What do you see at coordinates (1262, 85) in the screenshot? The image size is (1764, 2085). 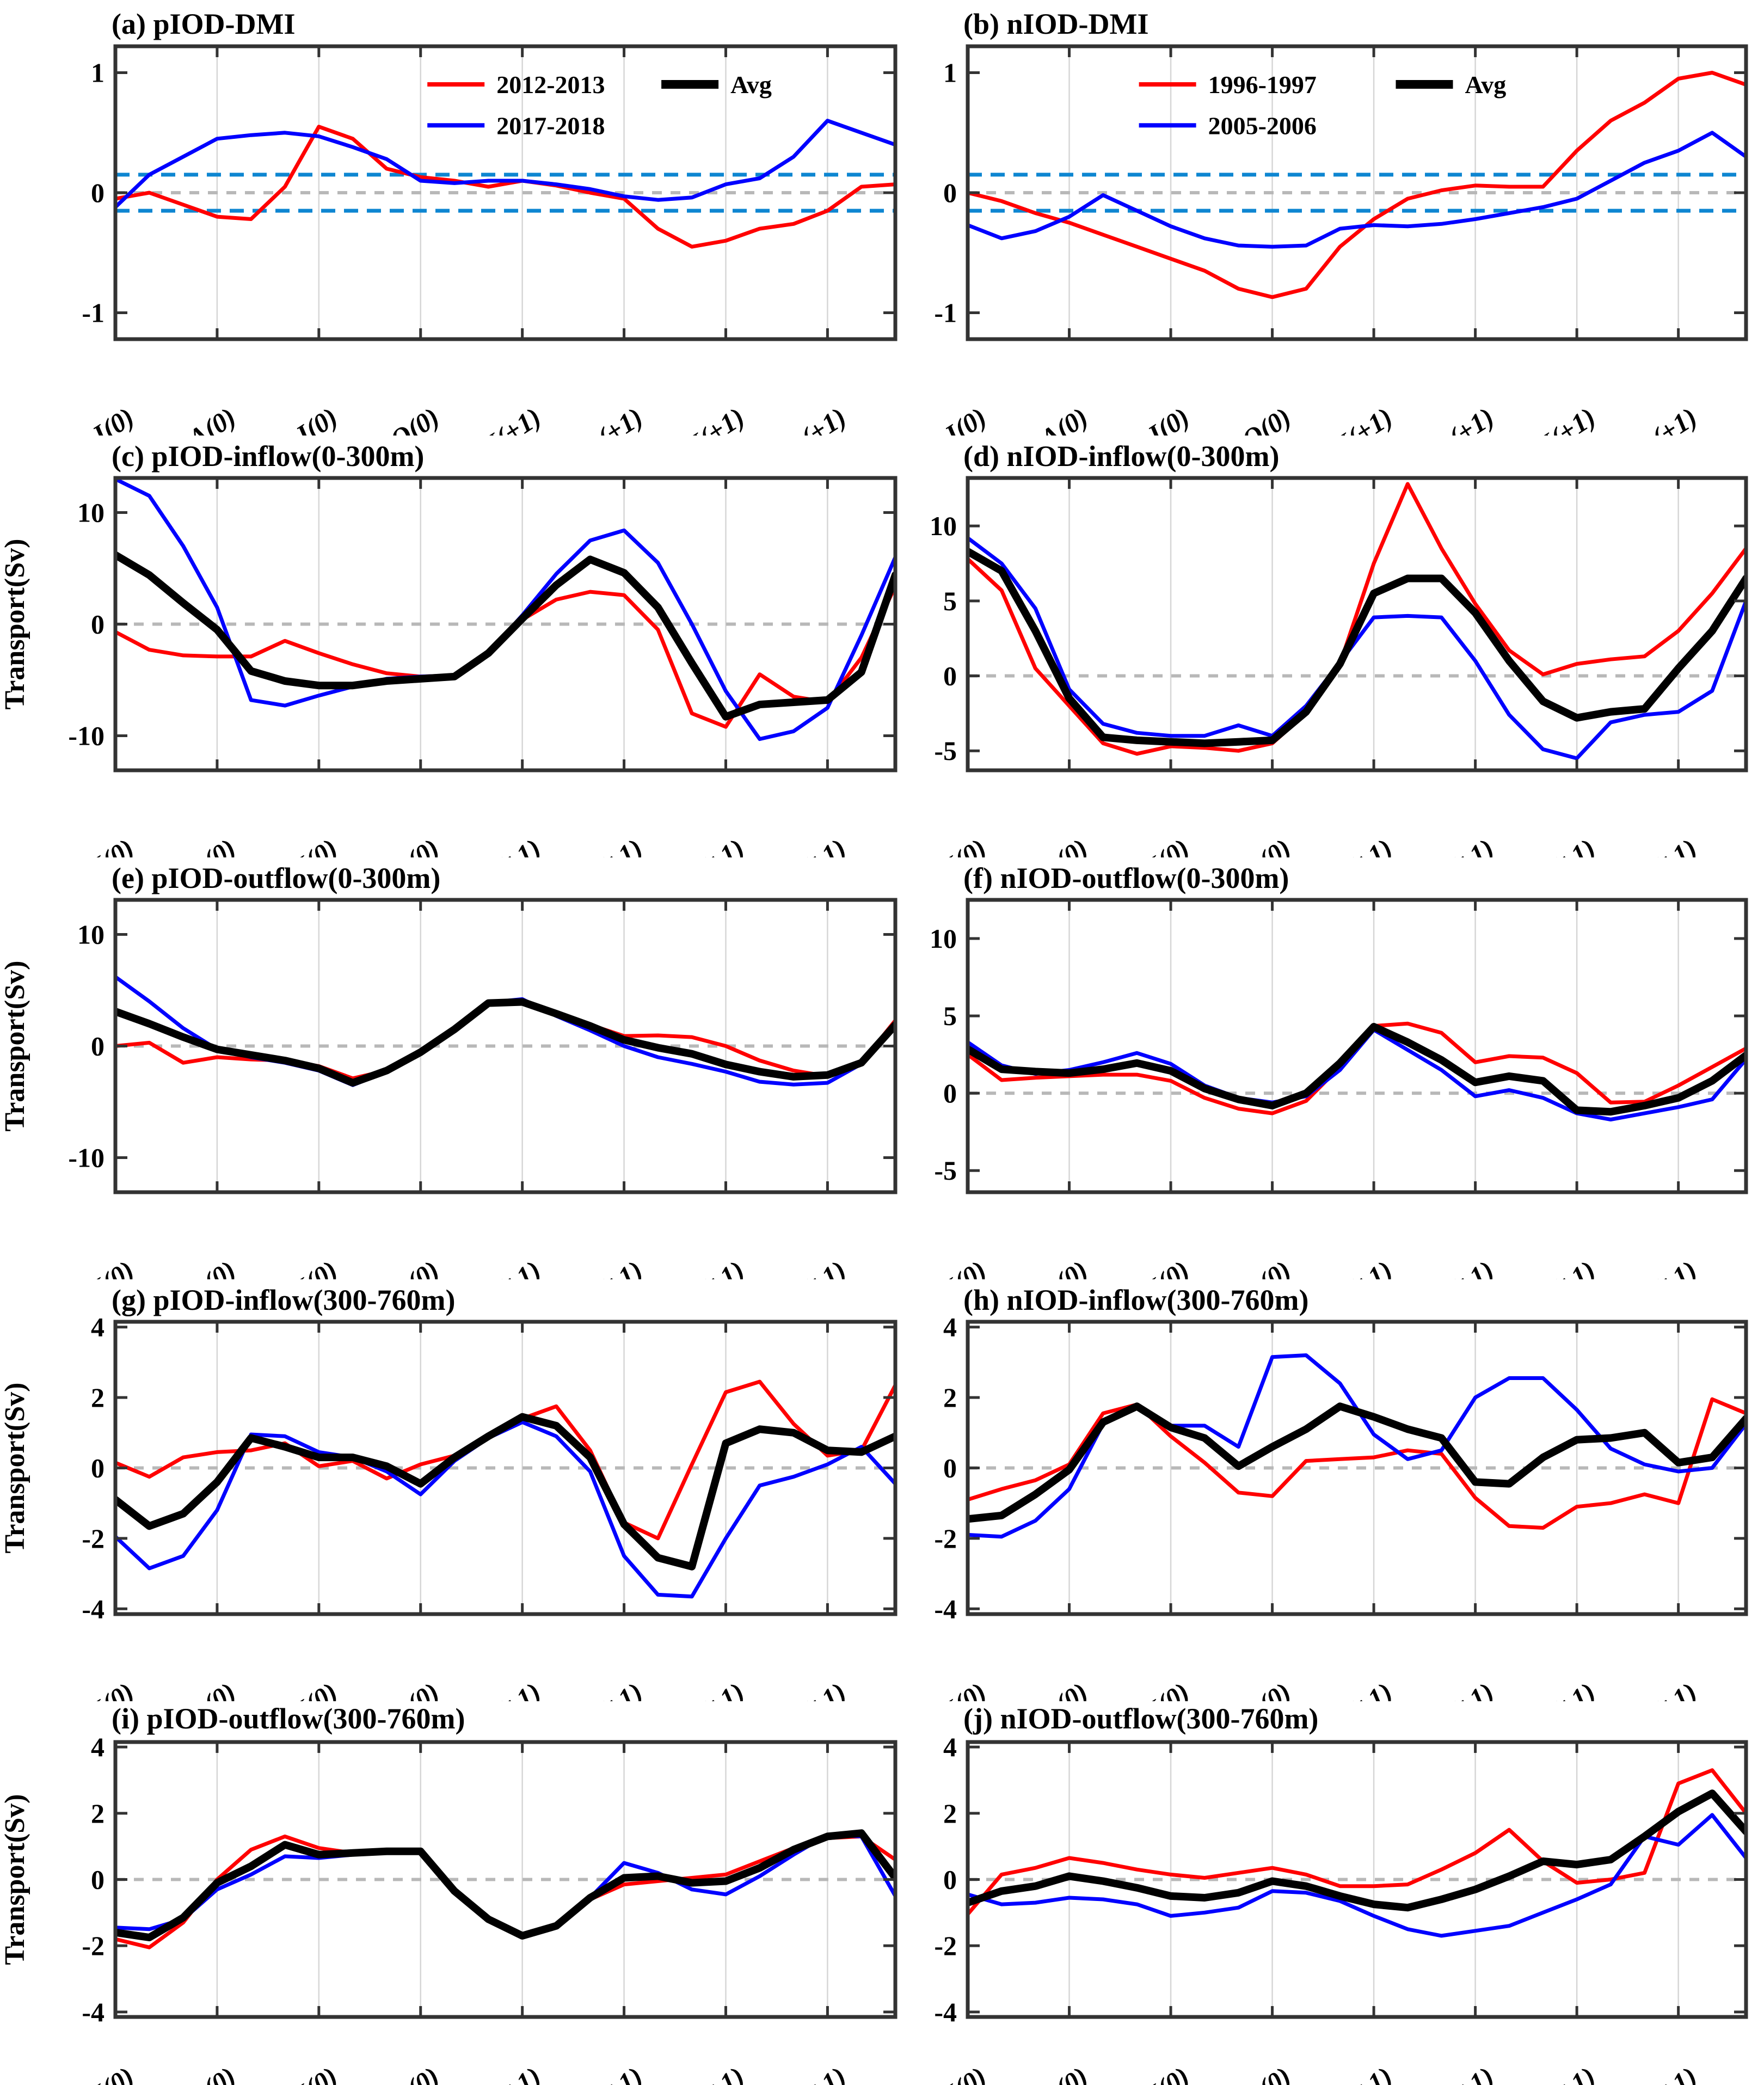 I see `legend-label: 1996-1997` at bounding box center [1262, 85].